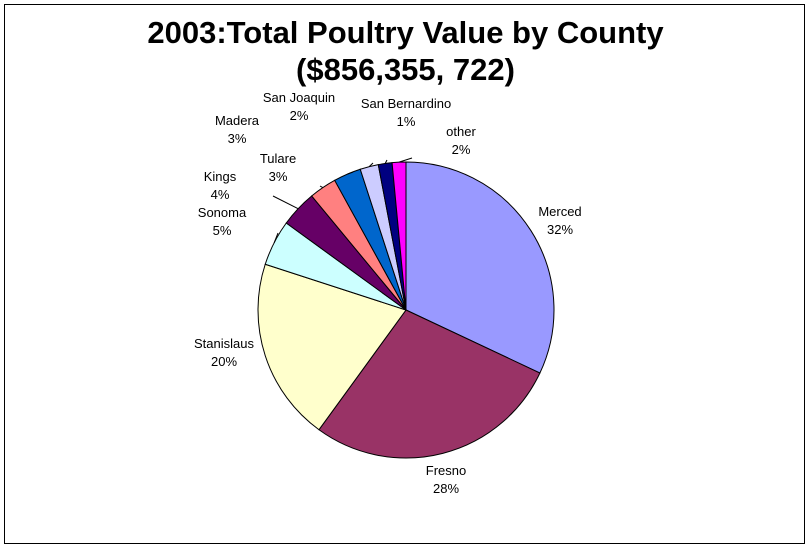  What do you see at coordinates (429, 384) in the screenshot?
I see `pie-slice-fresno` at bounding box center [429, 384].